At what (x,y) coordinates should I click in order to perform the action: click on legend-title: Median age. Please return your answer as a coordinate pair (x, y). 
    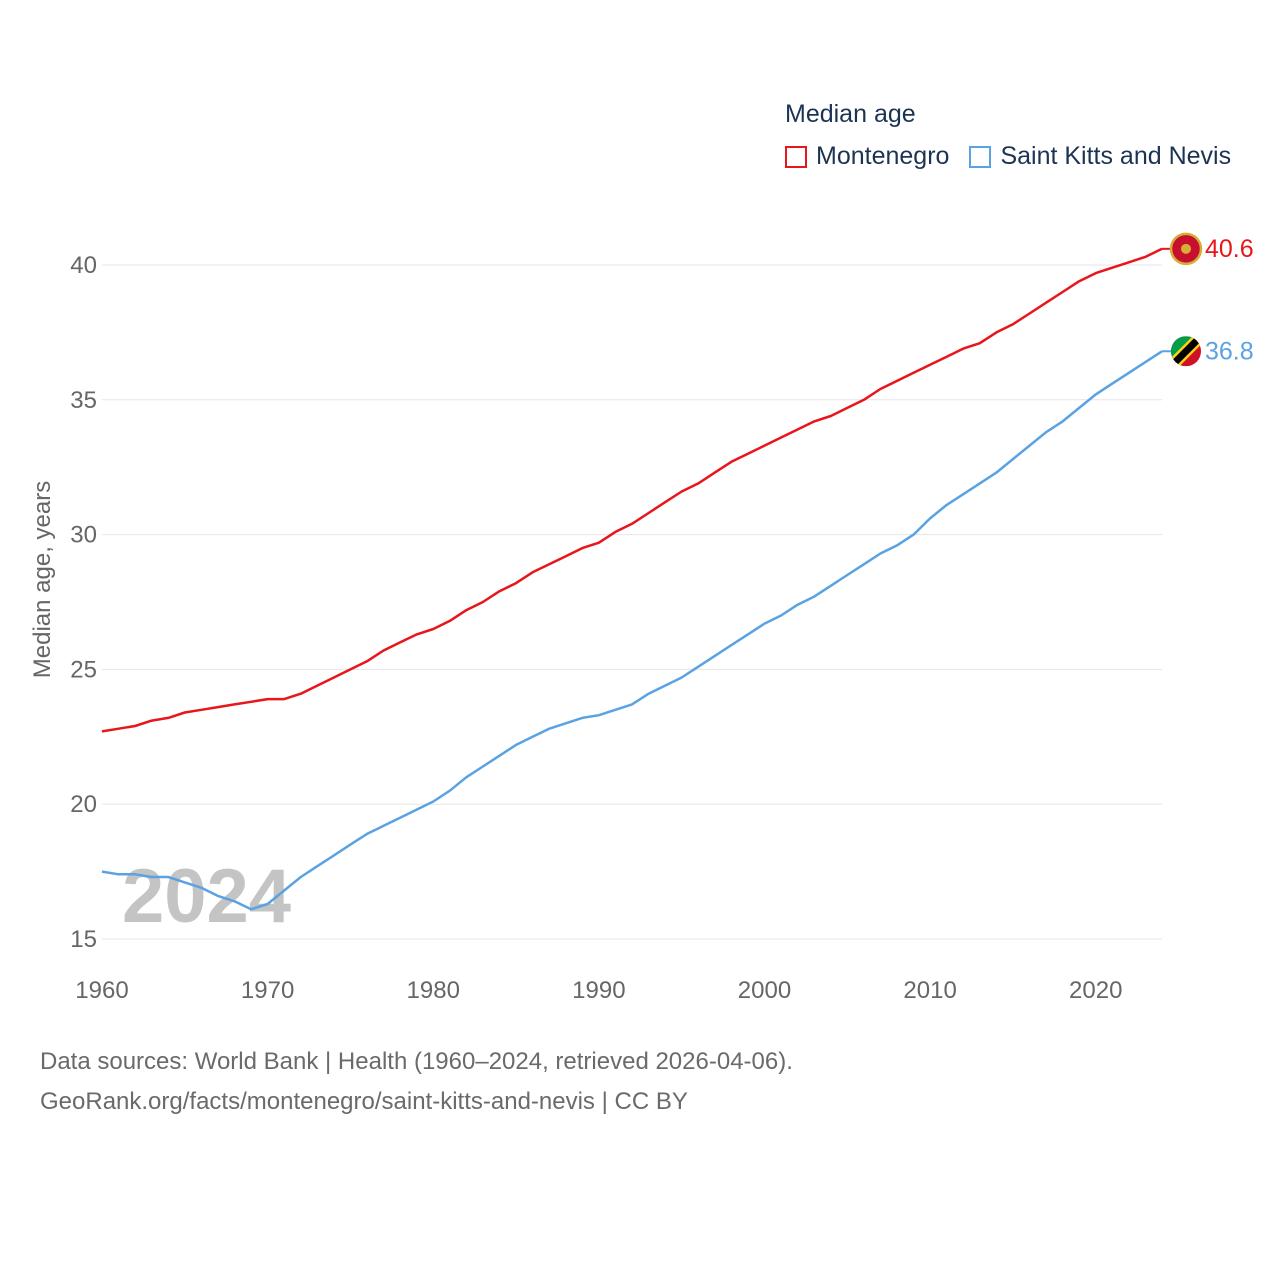
    Looking at the image, I should click on (850, 114).